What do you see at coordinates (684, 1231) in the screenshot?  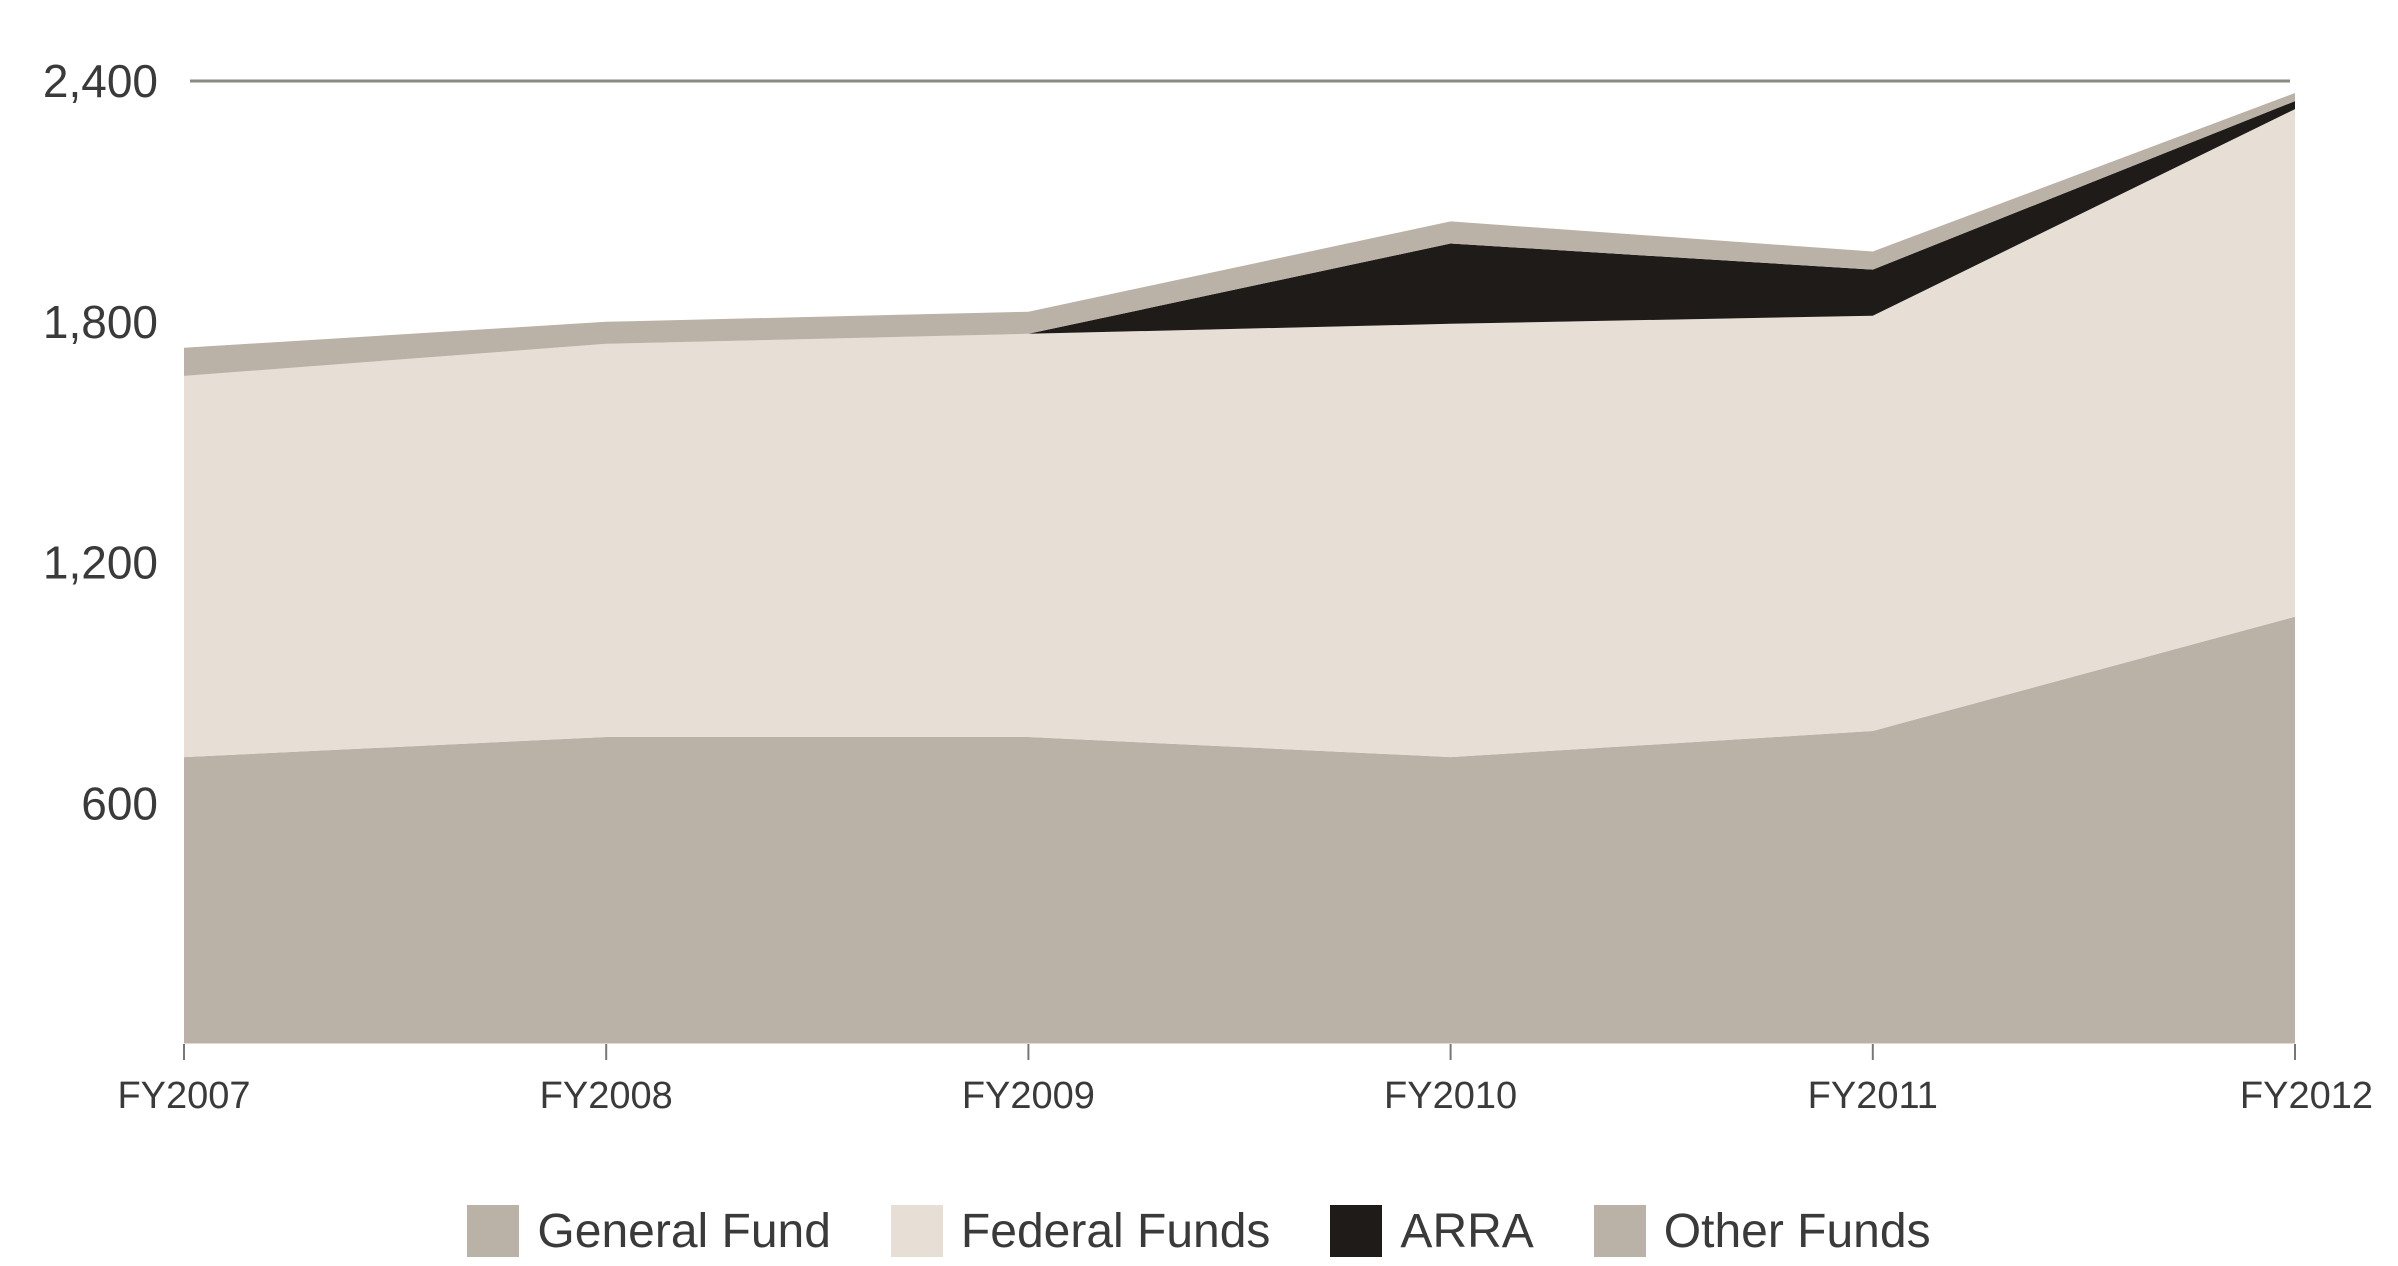 I see `legend-label-general-fund: General Fund` at bounding box center [684, 1231].